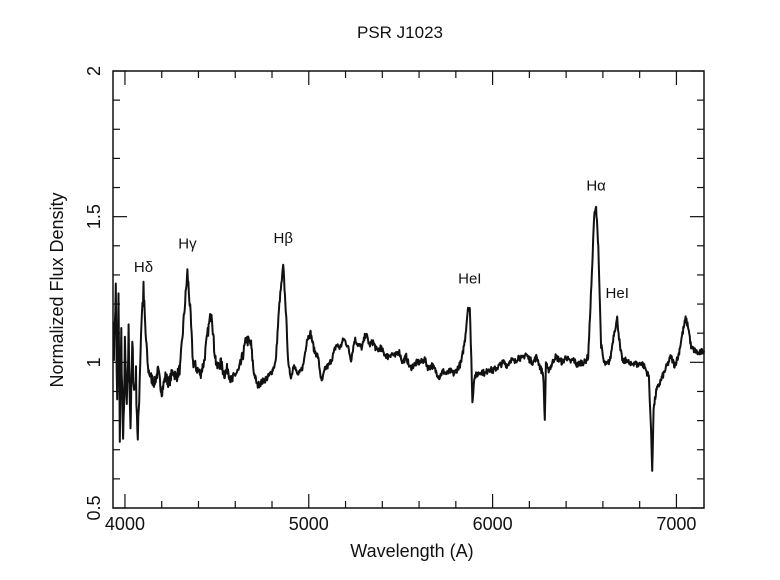 The width and height of the screenshot is (780, 580). Describe the element at coordinates (94, 362) in the screenshot. I see `y-tick-label: 1` at that location.